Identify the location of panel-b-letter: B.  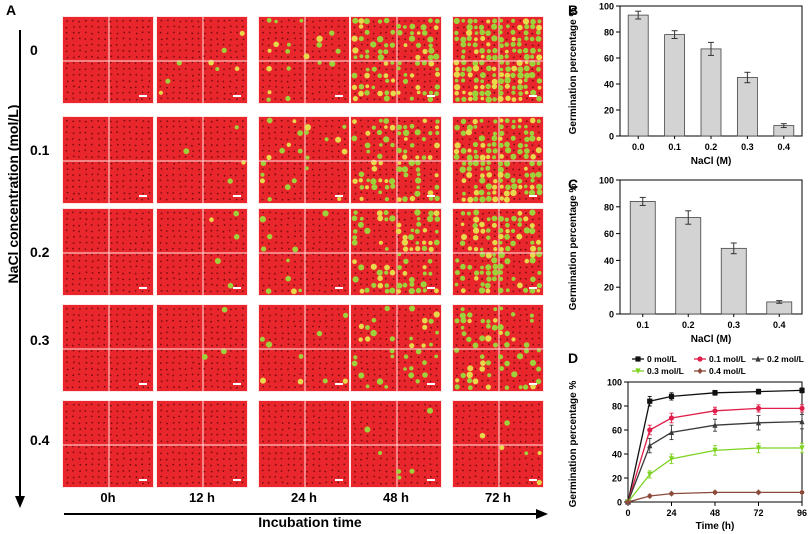
(573, 10).